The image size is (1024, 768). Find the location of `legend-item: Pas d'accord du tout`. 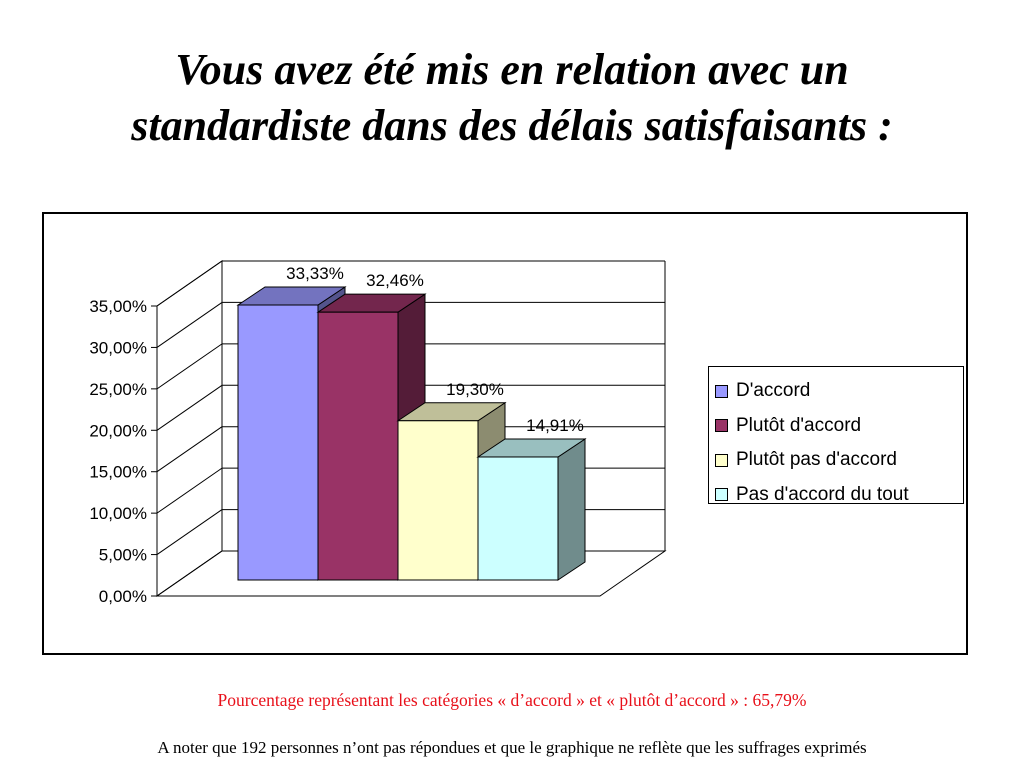

legend-item: Pas d'accord du tout is located at coordinates (839, 495).